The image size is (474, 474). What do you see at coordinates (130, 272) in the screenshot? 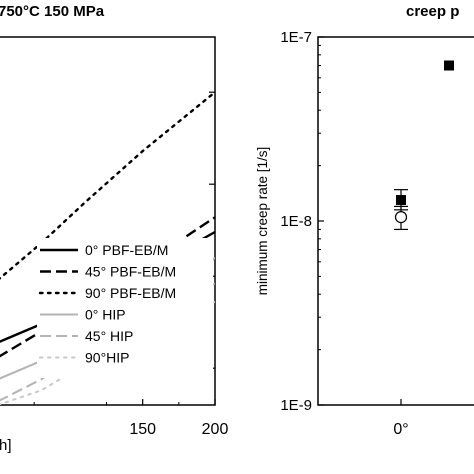
I see `legend-label: 45° PBF-EB/M` at bounding box center [130, 272].